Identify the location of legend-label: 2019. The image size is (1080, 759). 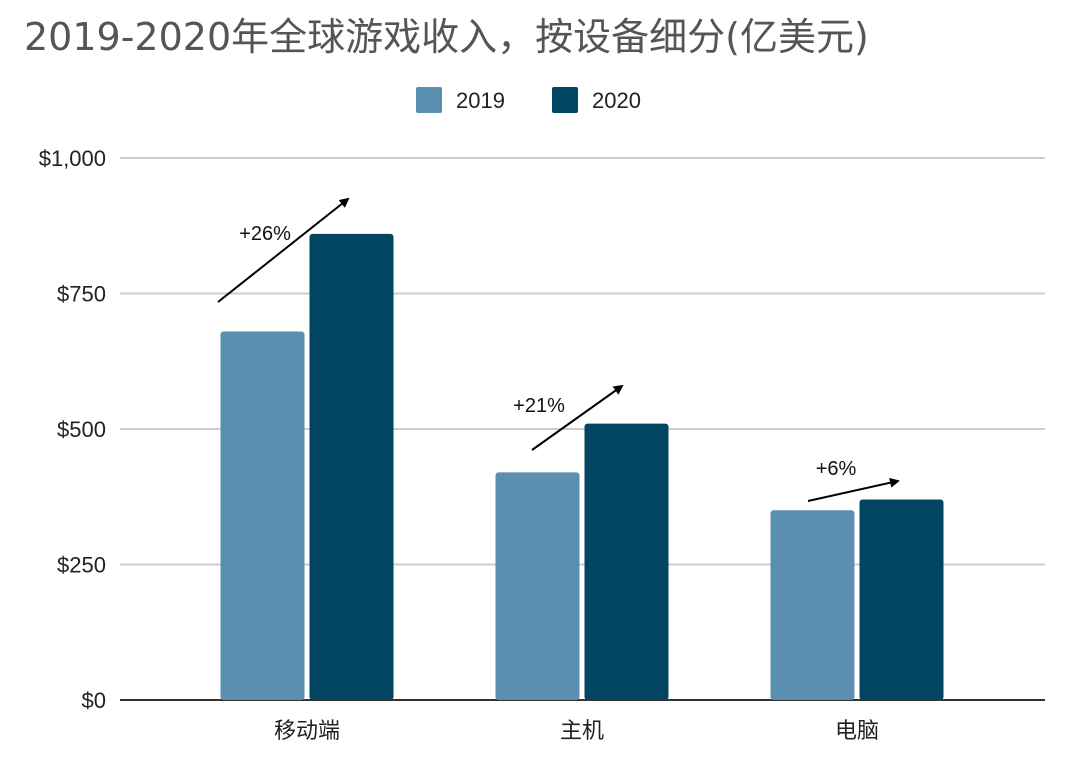
(480, 100).